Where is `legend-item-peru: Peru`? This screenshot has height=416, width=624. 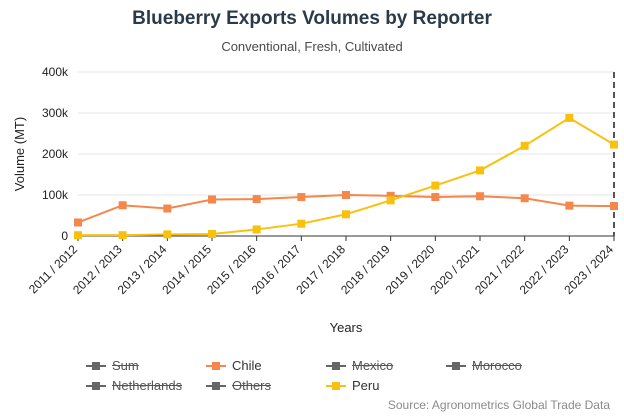
legend-item-peru: Peru is located at coordinates (352, 385).